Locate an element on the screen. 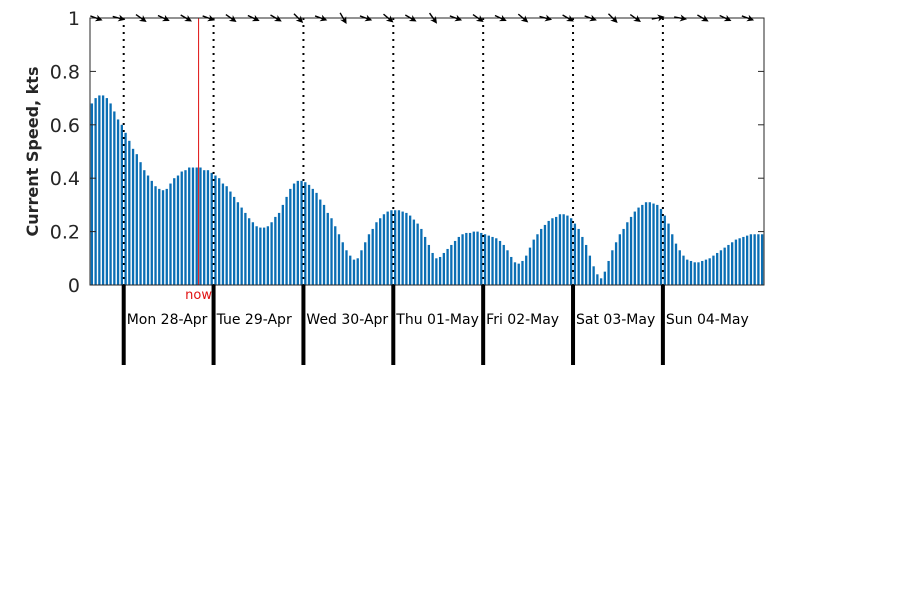  direction-arrows is located at coordinates (422, 18).